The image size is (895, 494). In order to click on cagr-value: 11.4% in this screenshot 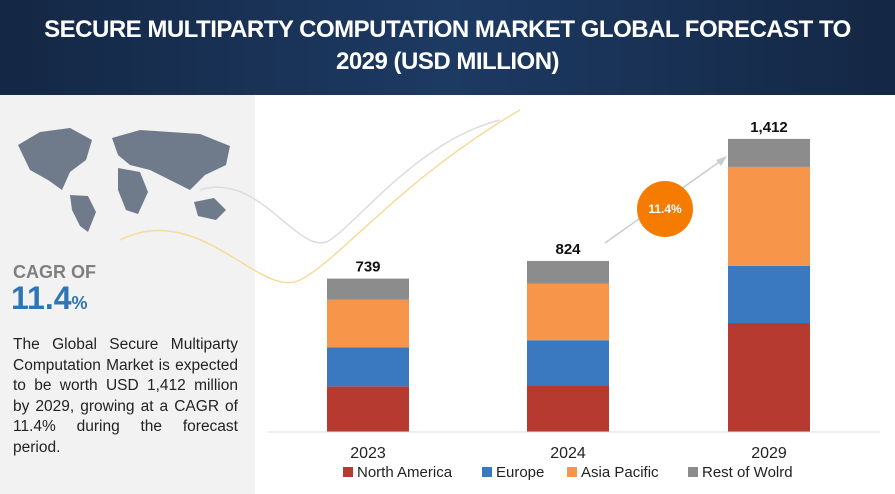, I will do `click(49, 298)`.